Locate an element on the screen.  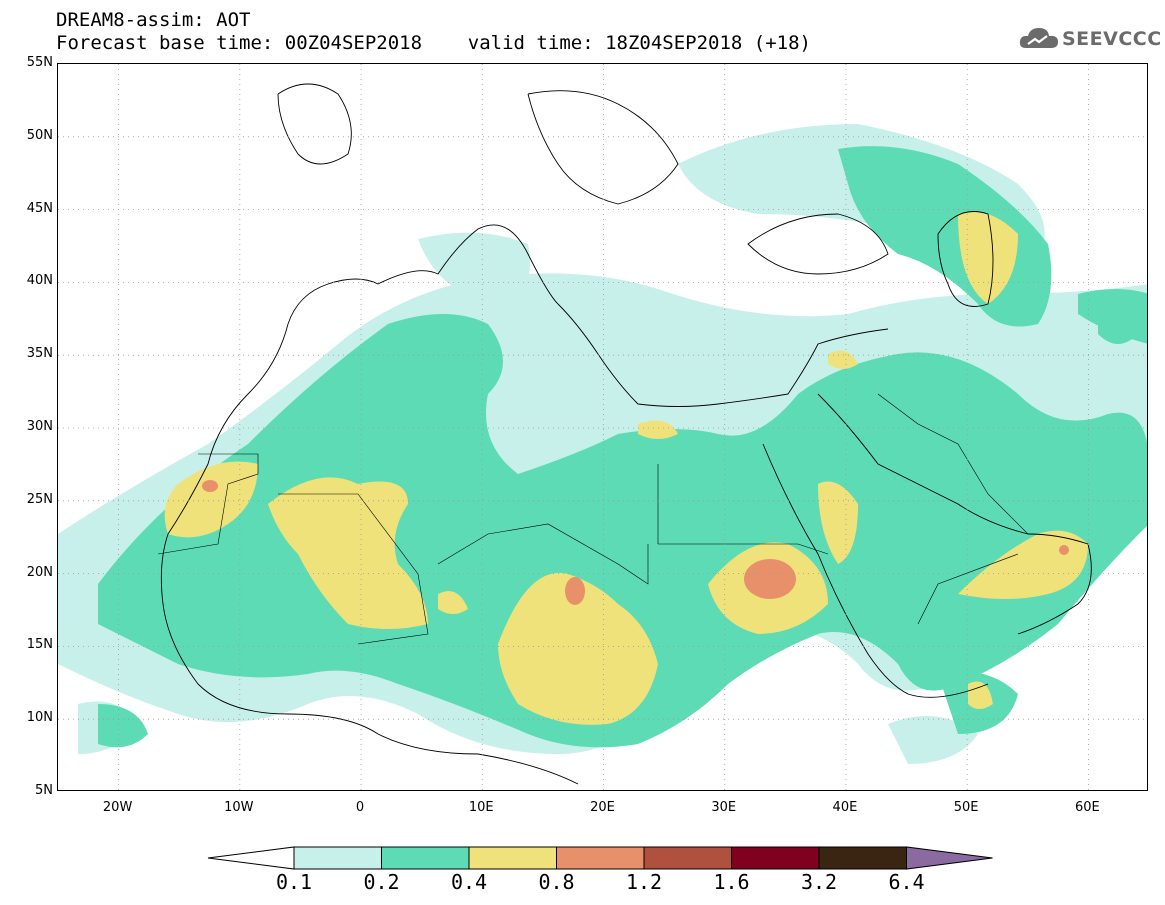
colorbar-level-label: 1.6 is located at coordinates (731, 882).